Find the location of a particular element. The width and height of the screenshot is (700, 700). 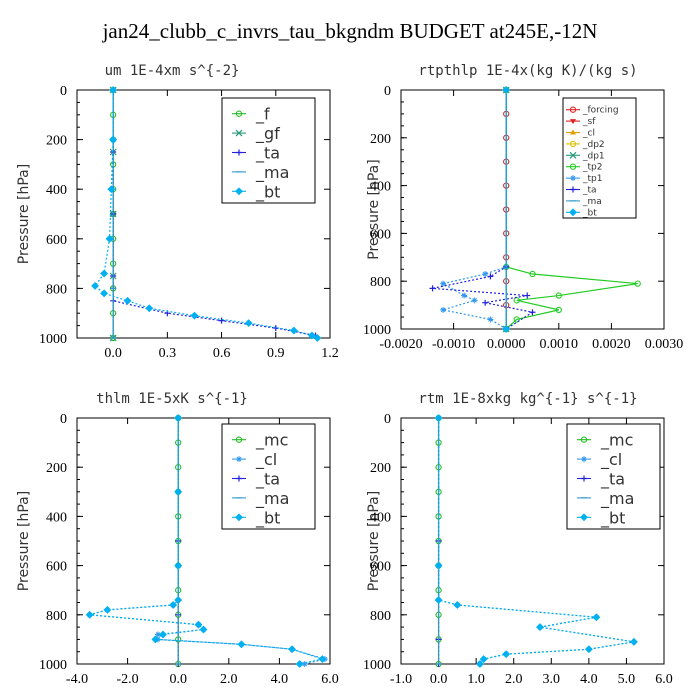

y-tick-label: 400 is located at coordinates (380, 517).